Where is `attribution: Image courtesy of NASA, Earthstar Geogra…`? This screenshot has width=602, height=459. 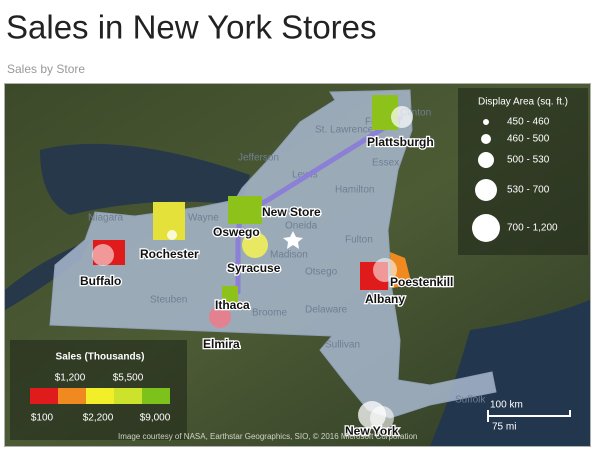
attribution: Image courtesy of NASA, Earthstar Geogra… is located at coordinates (267, 436).